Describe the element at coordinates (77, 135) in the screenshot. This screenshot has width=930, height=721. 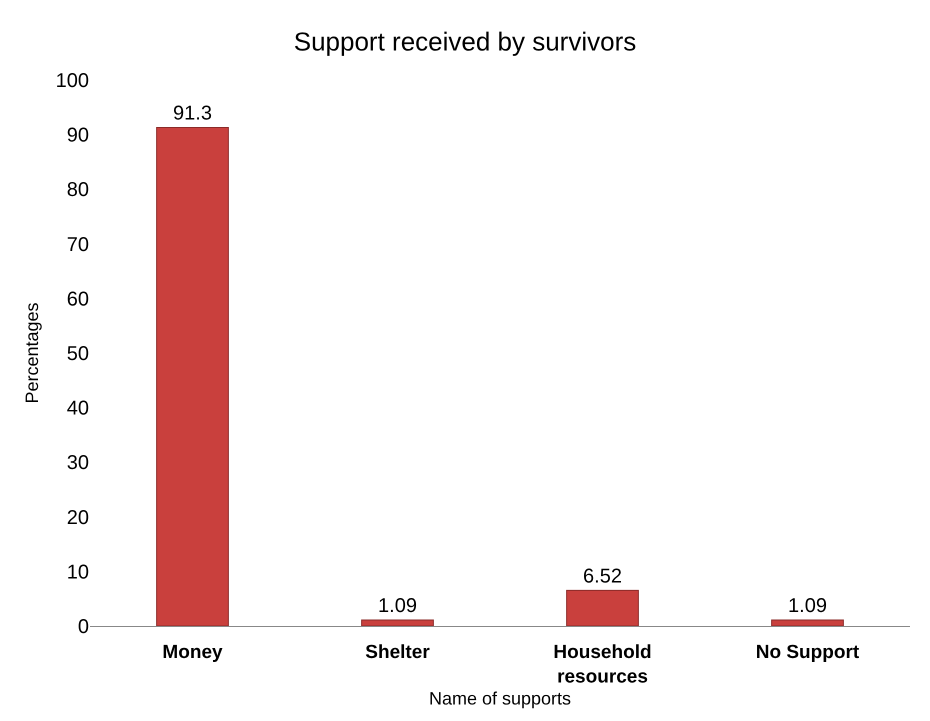
I see `y-tick-label: 90` at that location.